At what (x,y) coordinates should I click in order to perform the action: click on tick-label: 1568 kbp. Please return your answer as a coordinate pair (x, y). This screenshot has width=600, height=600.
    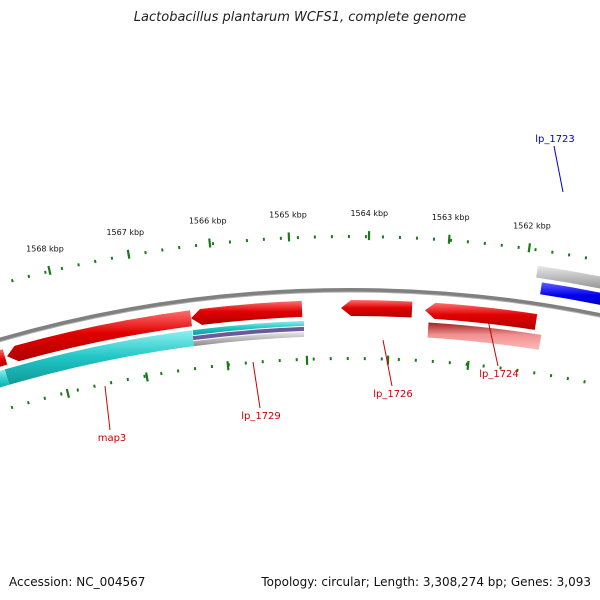
    Looking at the image, I should click on (45, 248).